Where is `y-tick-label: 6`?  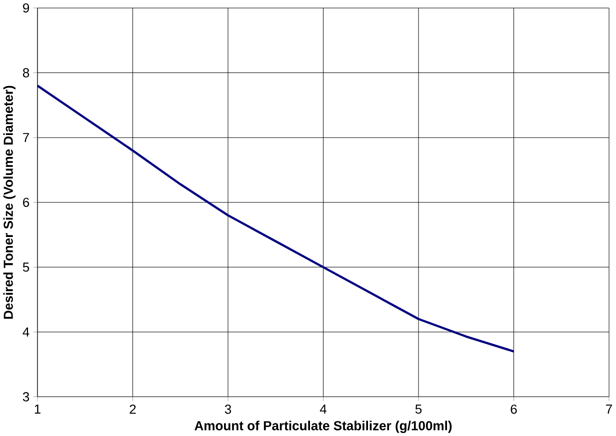
y-tick-label: 6 is located at coordinates (26, 202).